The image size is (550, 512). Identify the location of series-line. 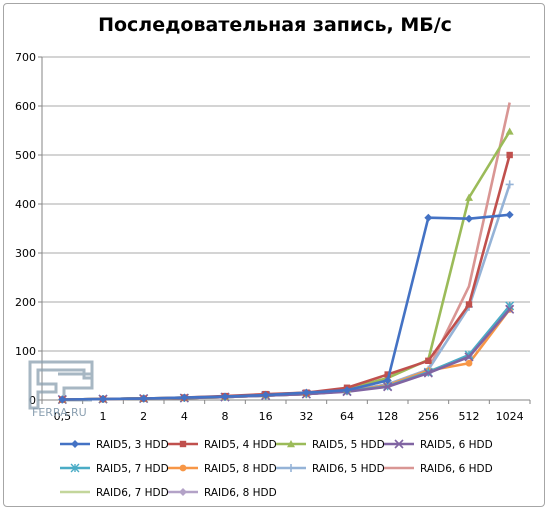
(286, 354).